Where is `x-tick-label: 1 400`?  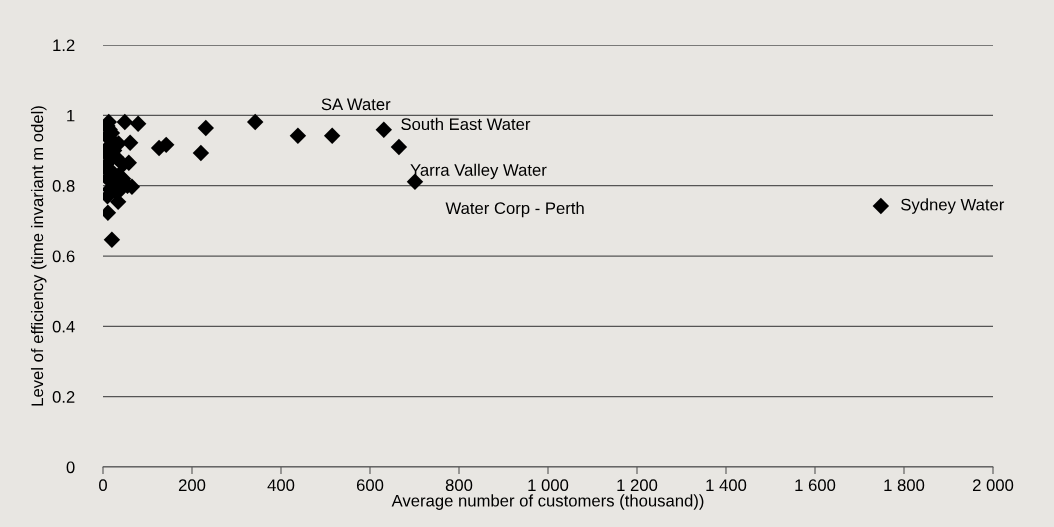 x-tick-label: 1 400 is located at coordinates (726, 485).